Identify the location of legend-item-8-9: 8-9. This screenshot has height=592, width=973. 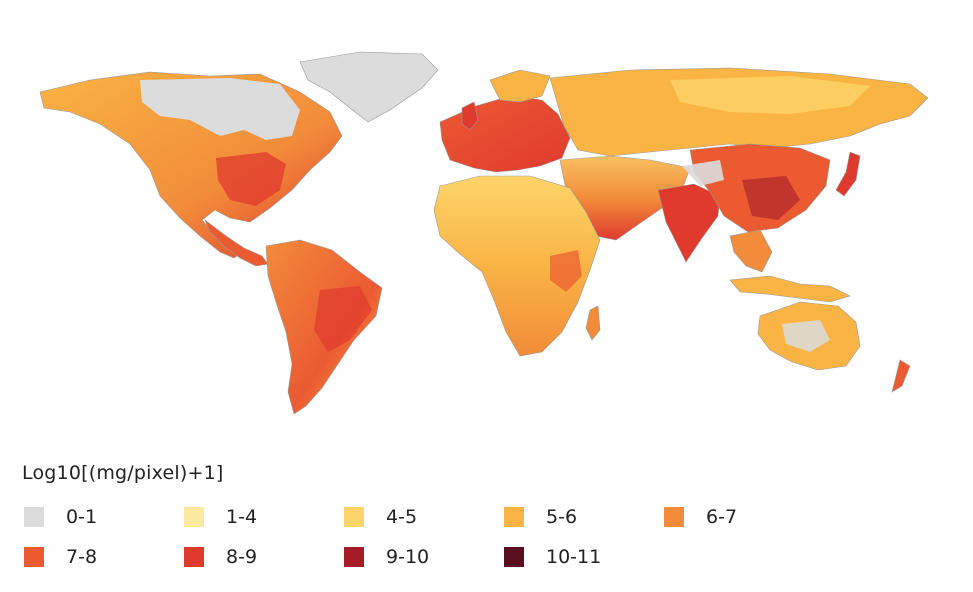
(220, 557).